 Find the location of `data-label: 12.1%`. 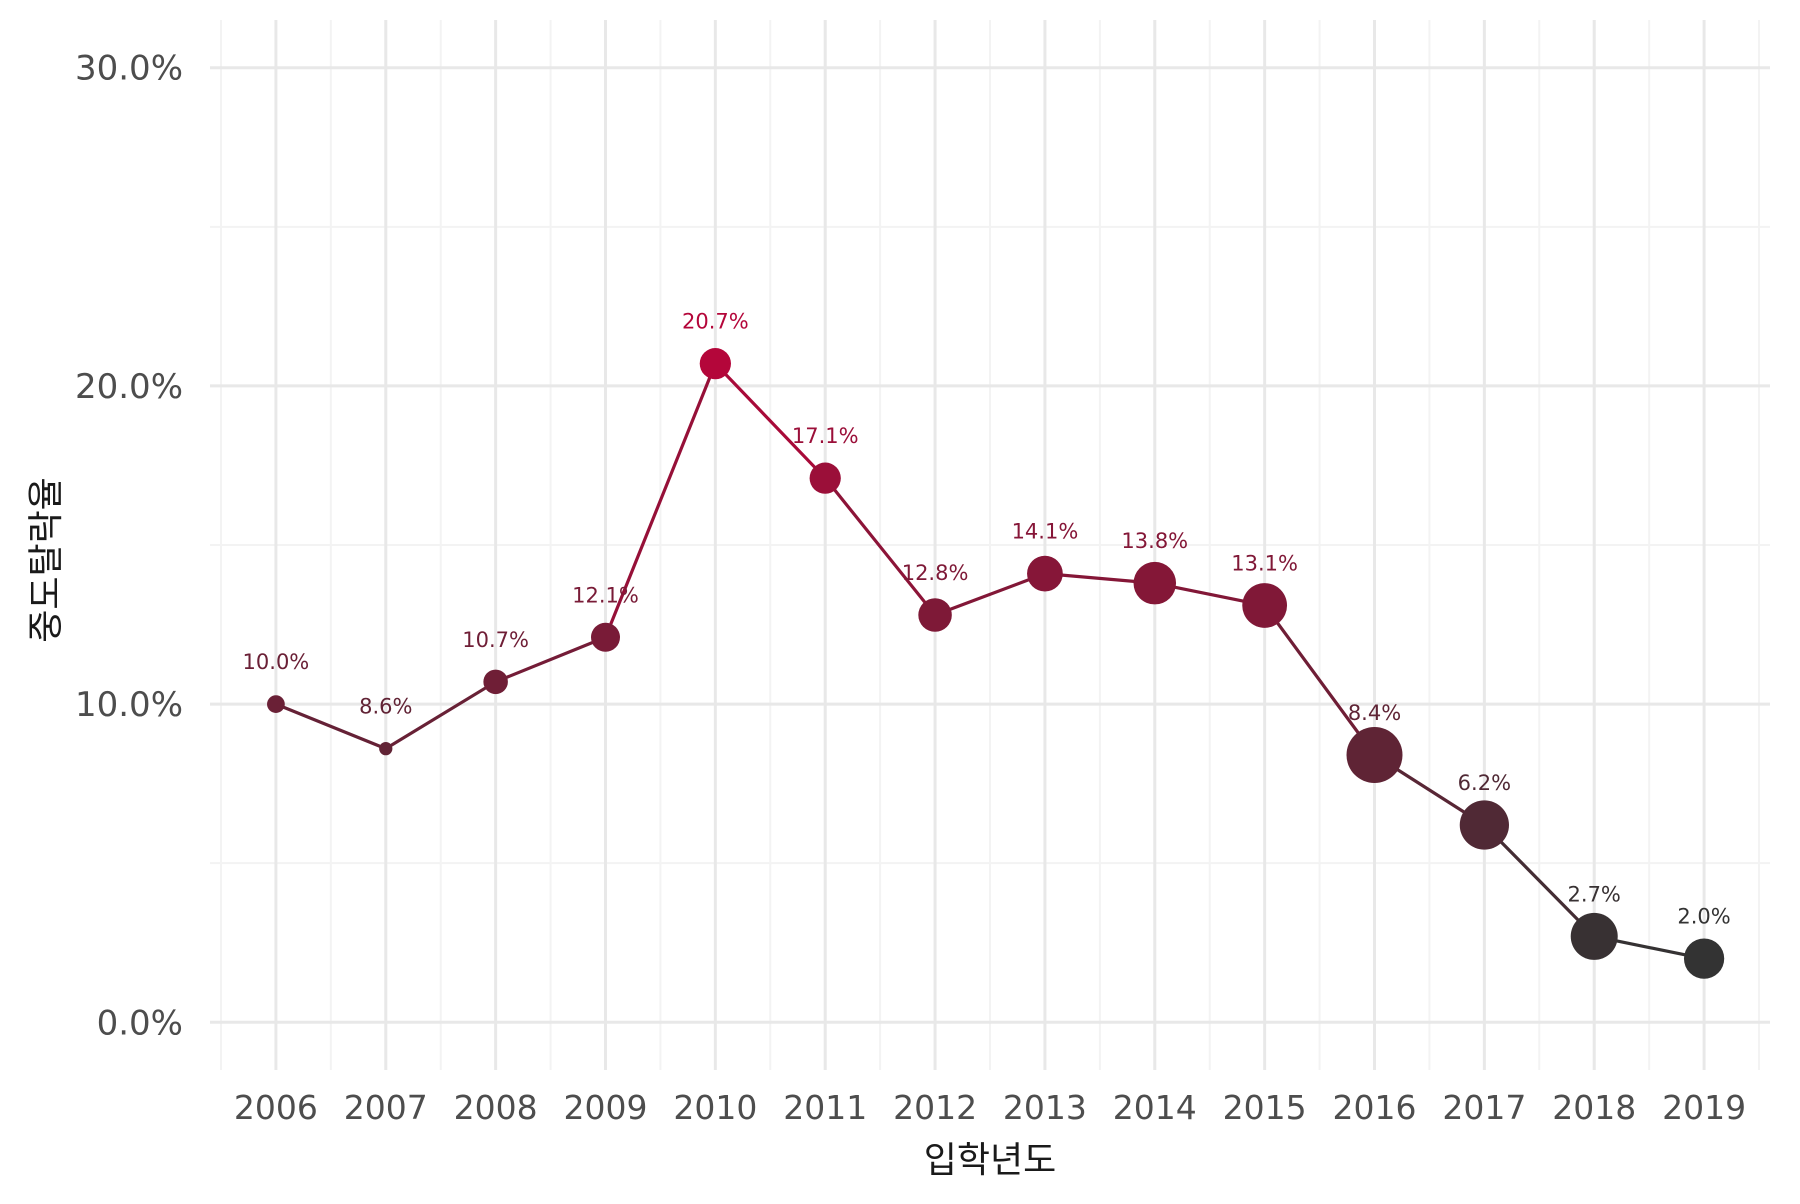

data-label: 12.1% is located at coordinates (605, 595).